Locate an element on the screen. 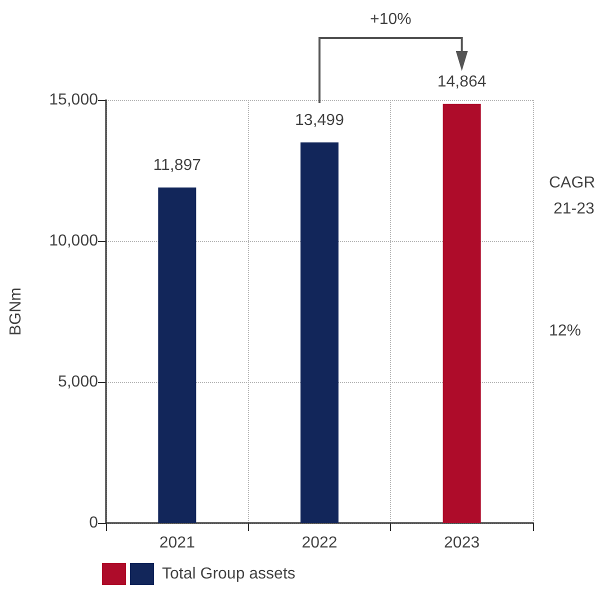  y-tick-label: 10,000 is located at coordinates (73, 241).